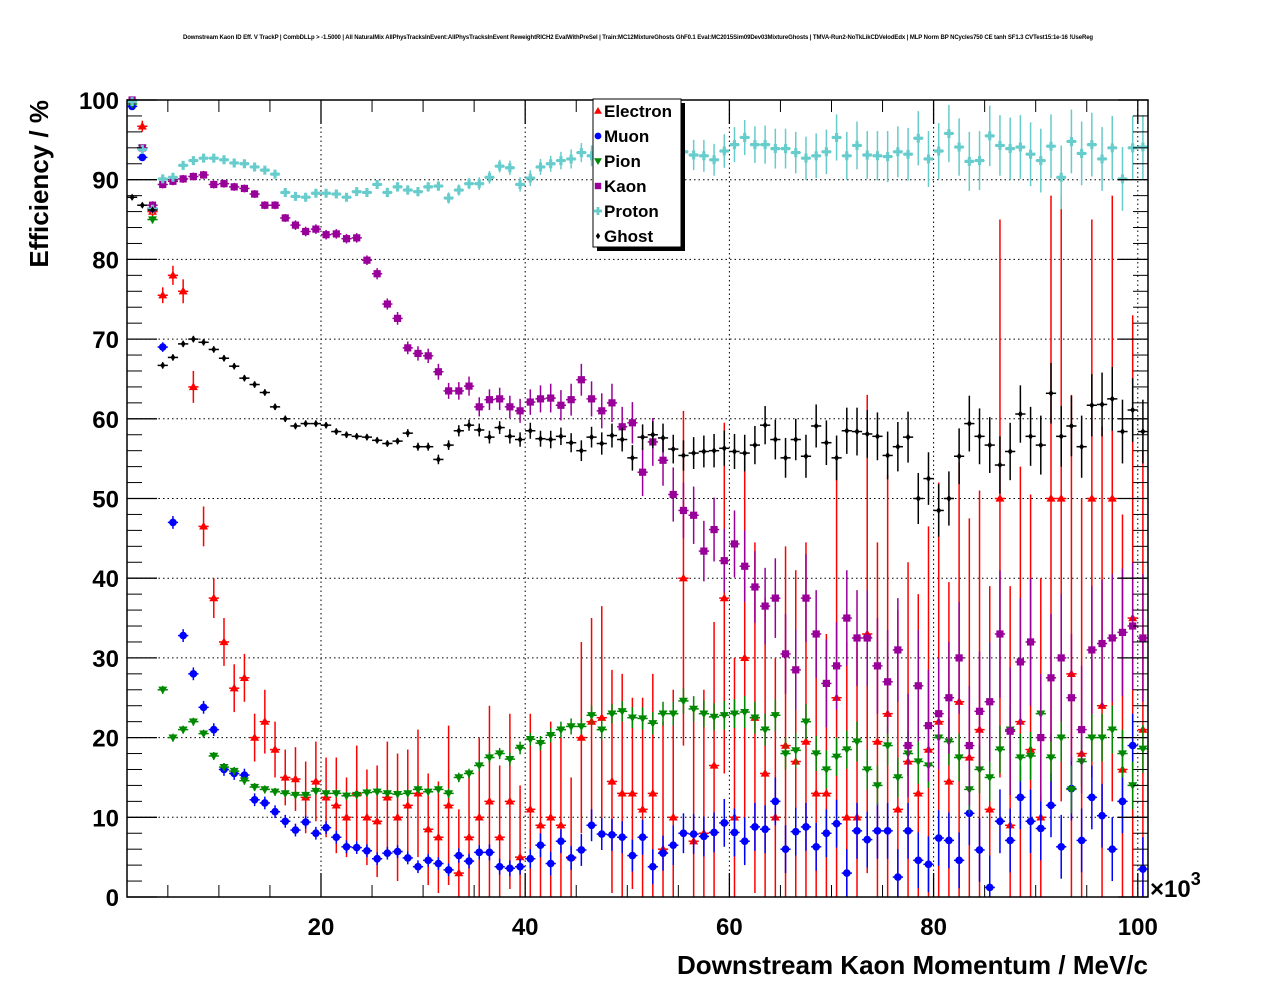  Describe the element at coordinates (598, 110) in the screenshot. I see `legend-marker-electron` at that location.